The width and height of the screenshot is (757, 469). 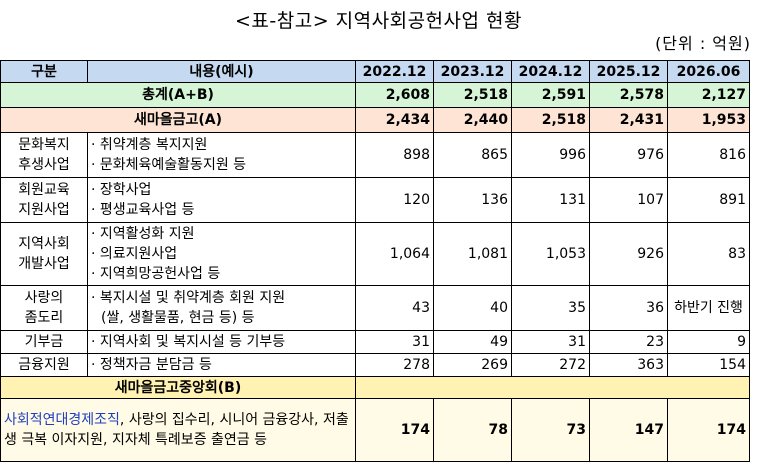 What do you see at coordinates (552, 387) in the screenshot?
I see `blank-cell` at bounding box center [552, 387].